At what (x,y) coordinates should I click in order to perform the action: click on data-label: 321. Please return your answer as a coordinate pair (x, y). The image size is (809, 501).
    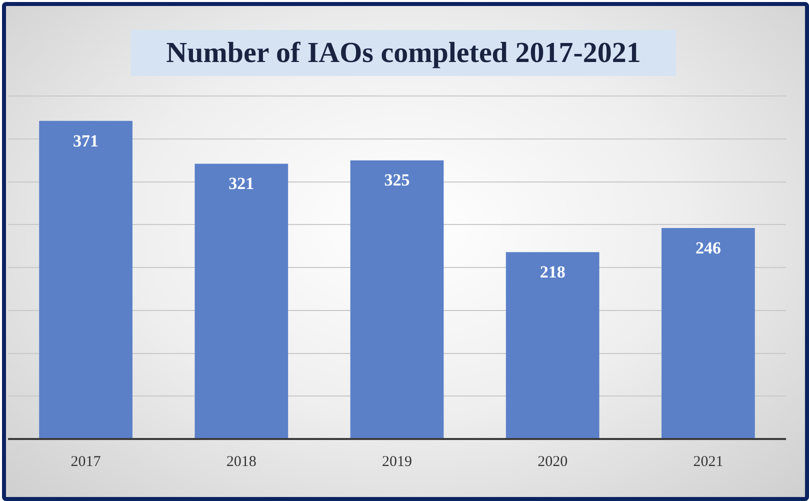
    Looking at the image, I should click on (241, 184).